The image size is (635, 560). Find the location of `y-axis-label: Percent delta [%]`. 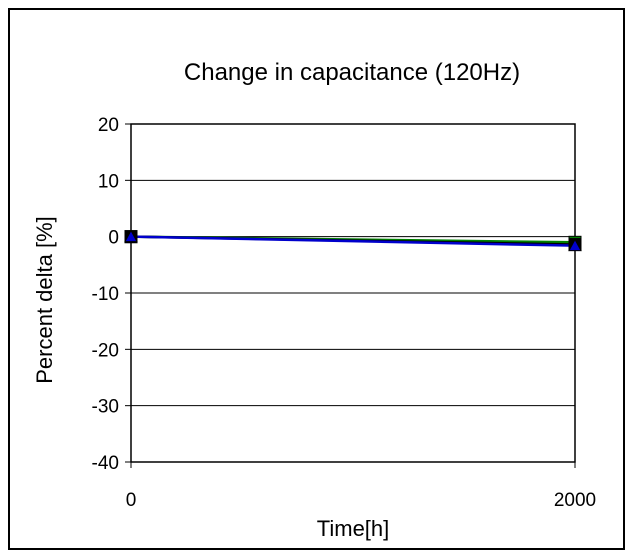

y-axis-label: Percent delta [%] is located at coordinates (44, 300).